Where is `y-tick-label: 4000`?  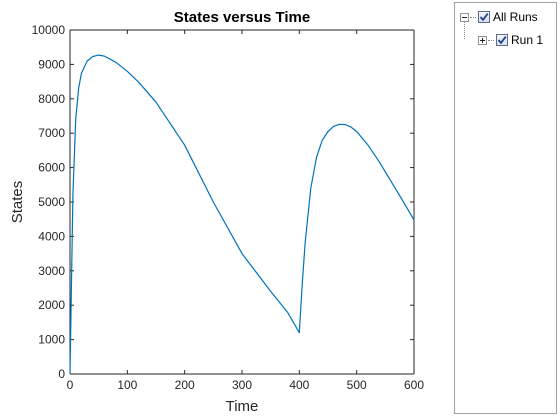
y-tick-label: 4000 is located at coordinates (51, 236).